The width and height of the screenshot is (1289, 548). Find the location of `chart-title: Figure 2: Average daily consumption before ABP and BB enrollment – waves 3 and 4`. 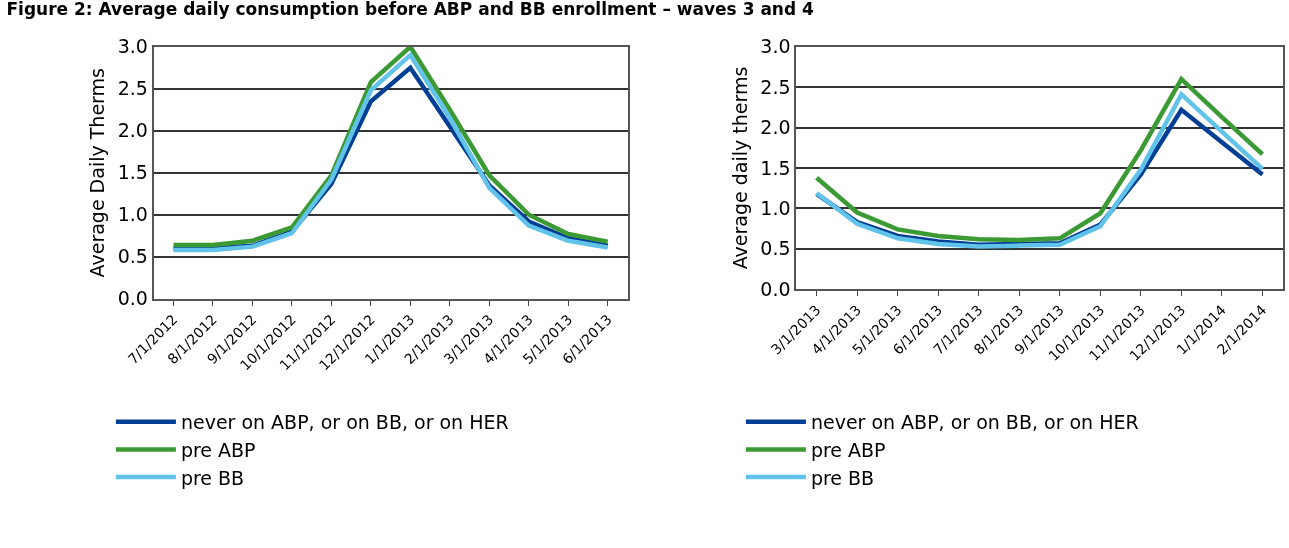

chart-title: Figure 2: Average daily consumption before ABP and BB enrollment – waves 3 and 4 is located at coordinates (410, 9).